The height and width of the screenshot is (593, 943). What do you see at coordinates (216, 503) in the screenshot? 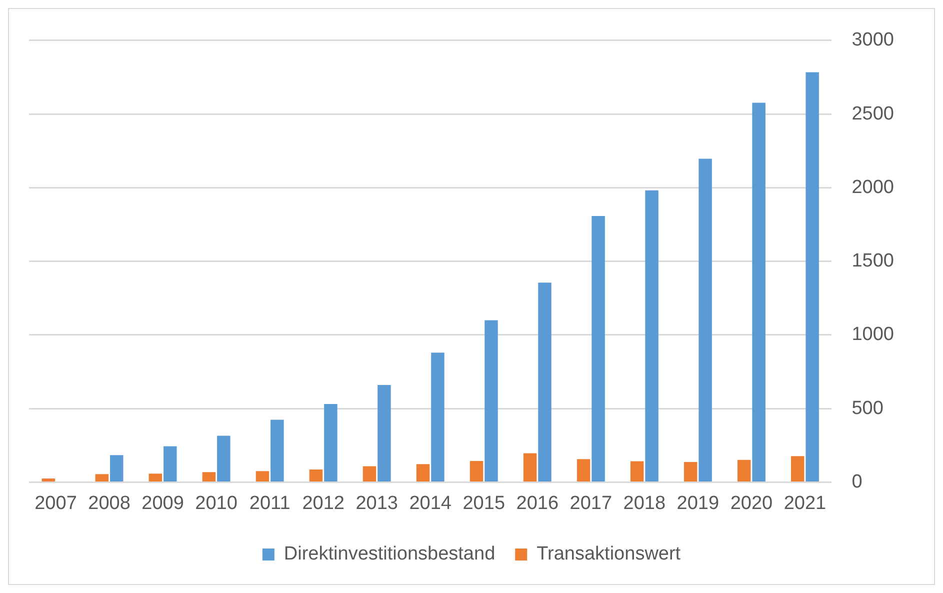
I see `x-tick-label: 2010` at bounding box center [216, 503].